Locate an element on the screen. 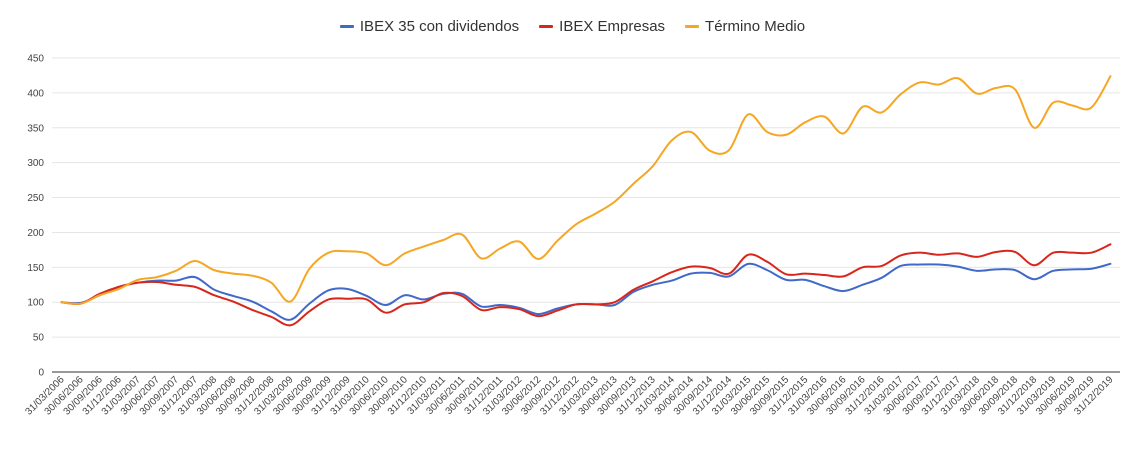 Image resolution: width=1145 pixels, height=452 pixels. legend-swatch-termino-medio is located at coordinates (692, 26).